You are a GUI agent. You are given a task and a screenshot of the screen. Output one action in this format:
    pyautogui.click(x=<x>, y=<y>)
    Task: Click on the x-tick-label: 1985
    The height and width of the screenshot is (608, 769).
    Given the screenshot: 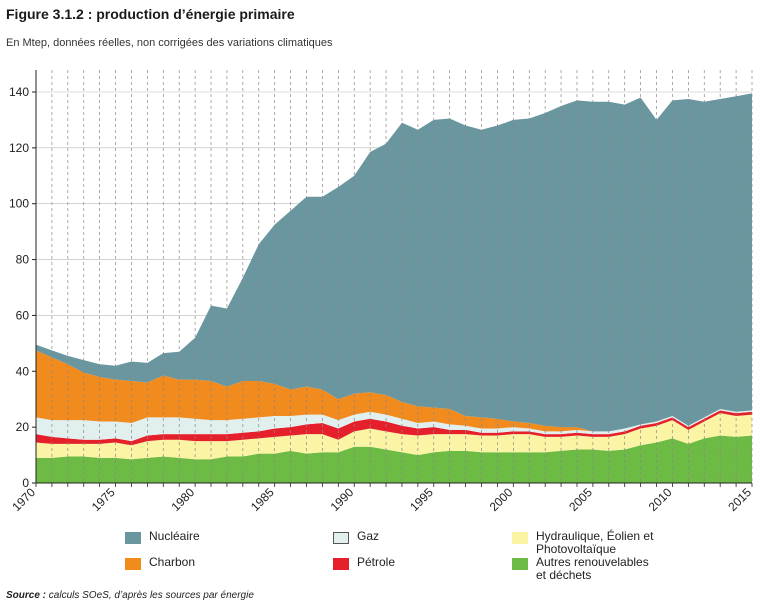 What is the action you would take?
    pyautogui.click(x=262, y=499)
    